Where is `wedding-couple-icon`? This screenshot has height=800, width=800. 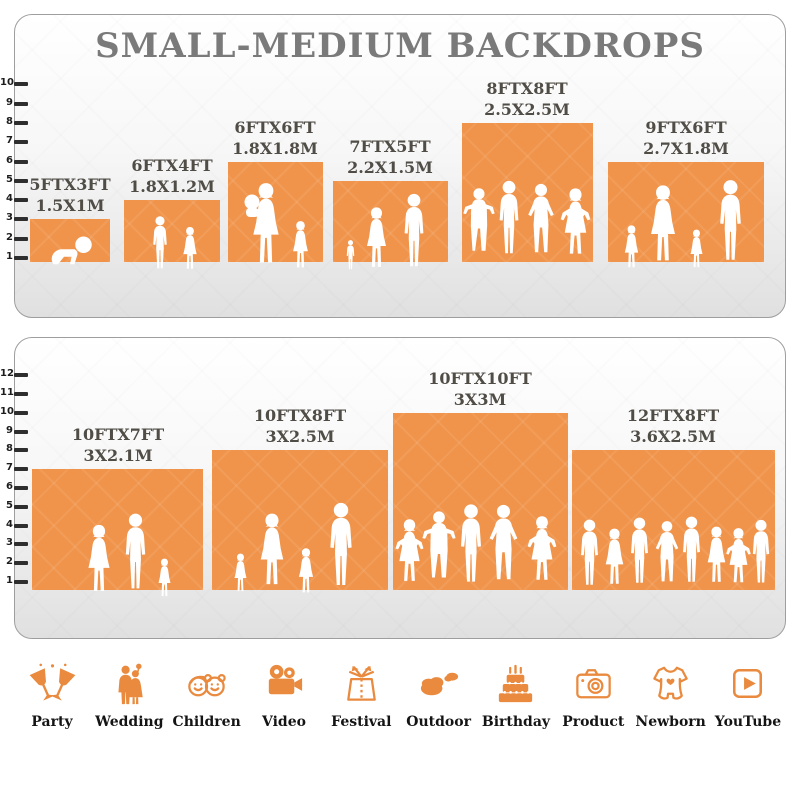 wedding-couple-icon is located at coordinates (130, 684).